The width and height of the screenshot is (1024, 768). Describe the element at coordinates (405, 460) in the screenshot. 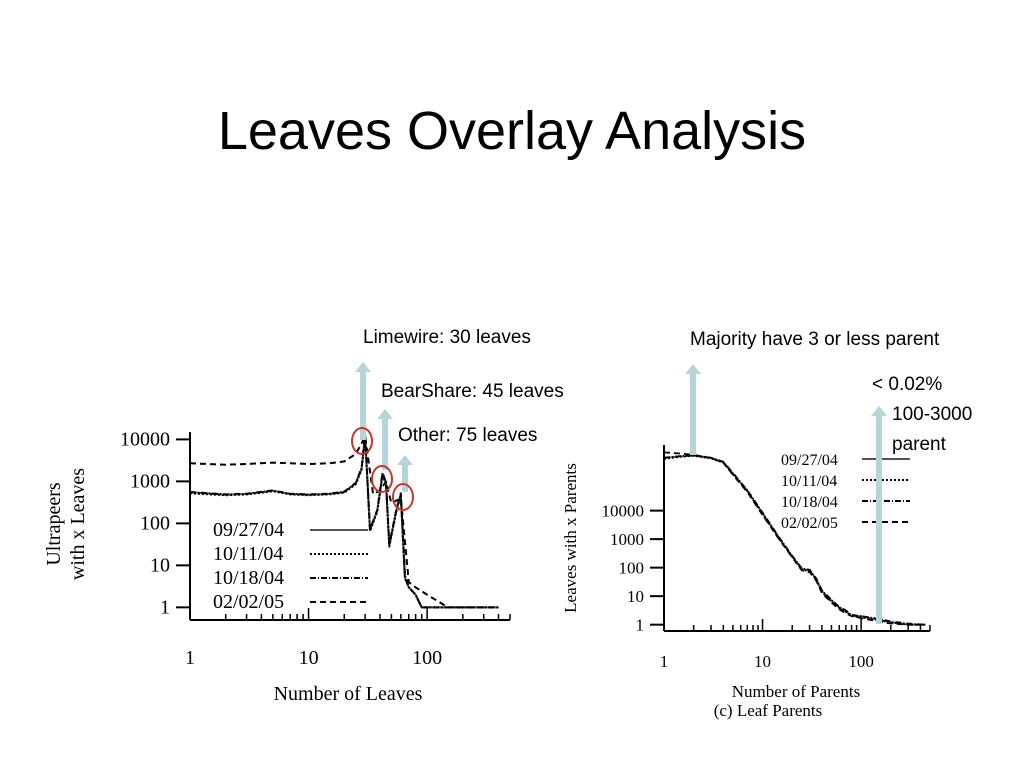

I see `other-arrow-head` at that location.